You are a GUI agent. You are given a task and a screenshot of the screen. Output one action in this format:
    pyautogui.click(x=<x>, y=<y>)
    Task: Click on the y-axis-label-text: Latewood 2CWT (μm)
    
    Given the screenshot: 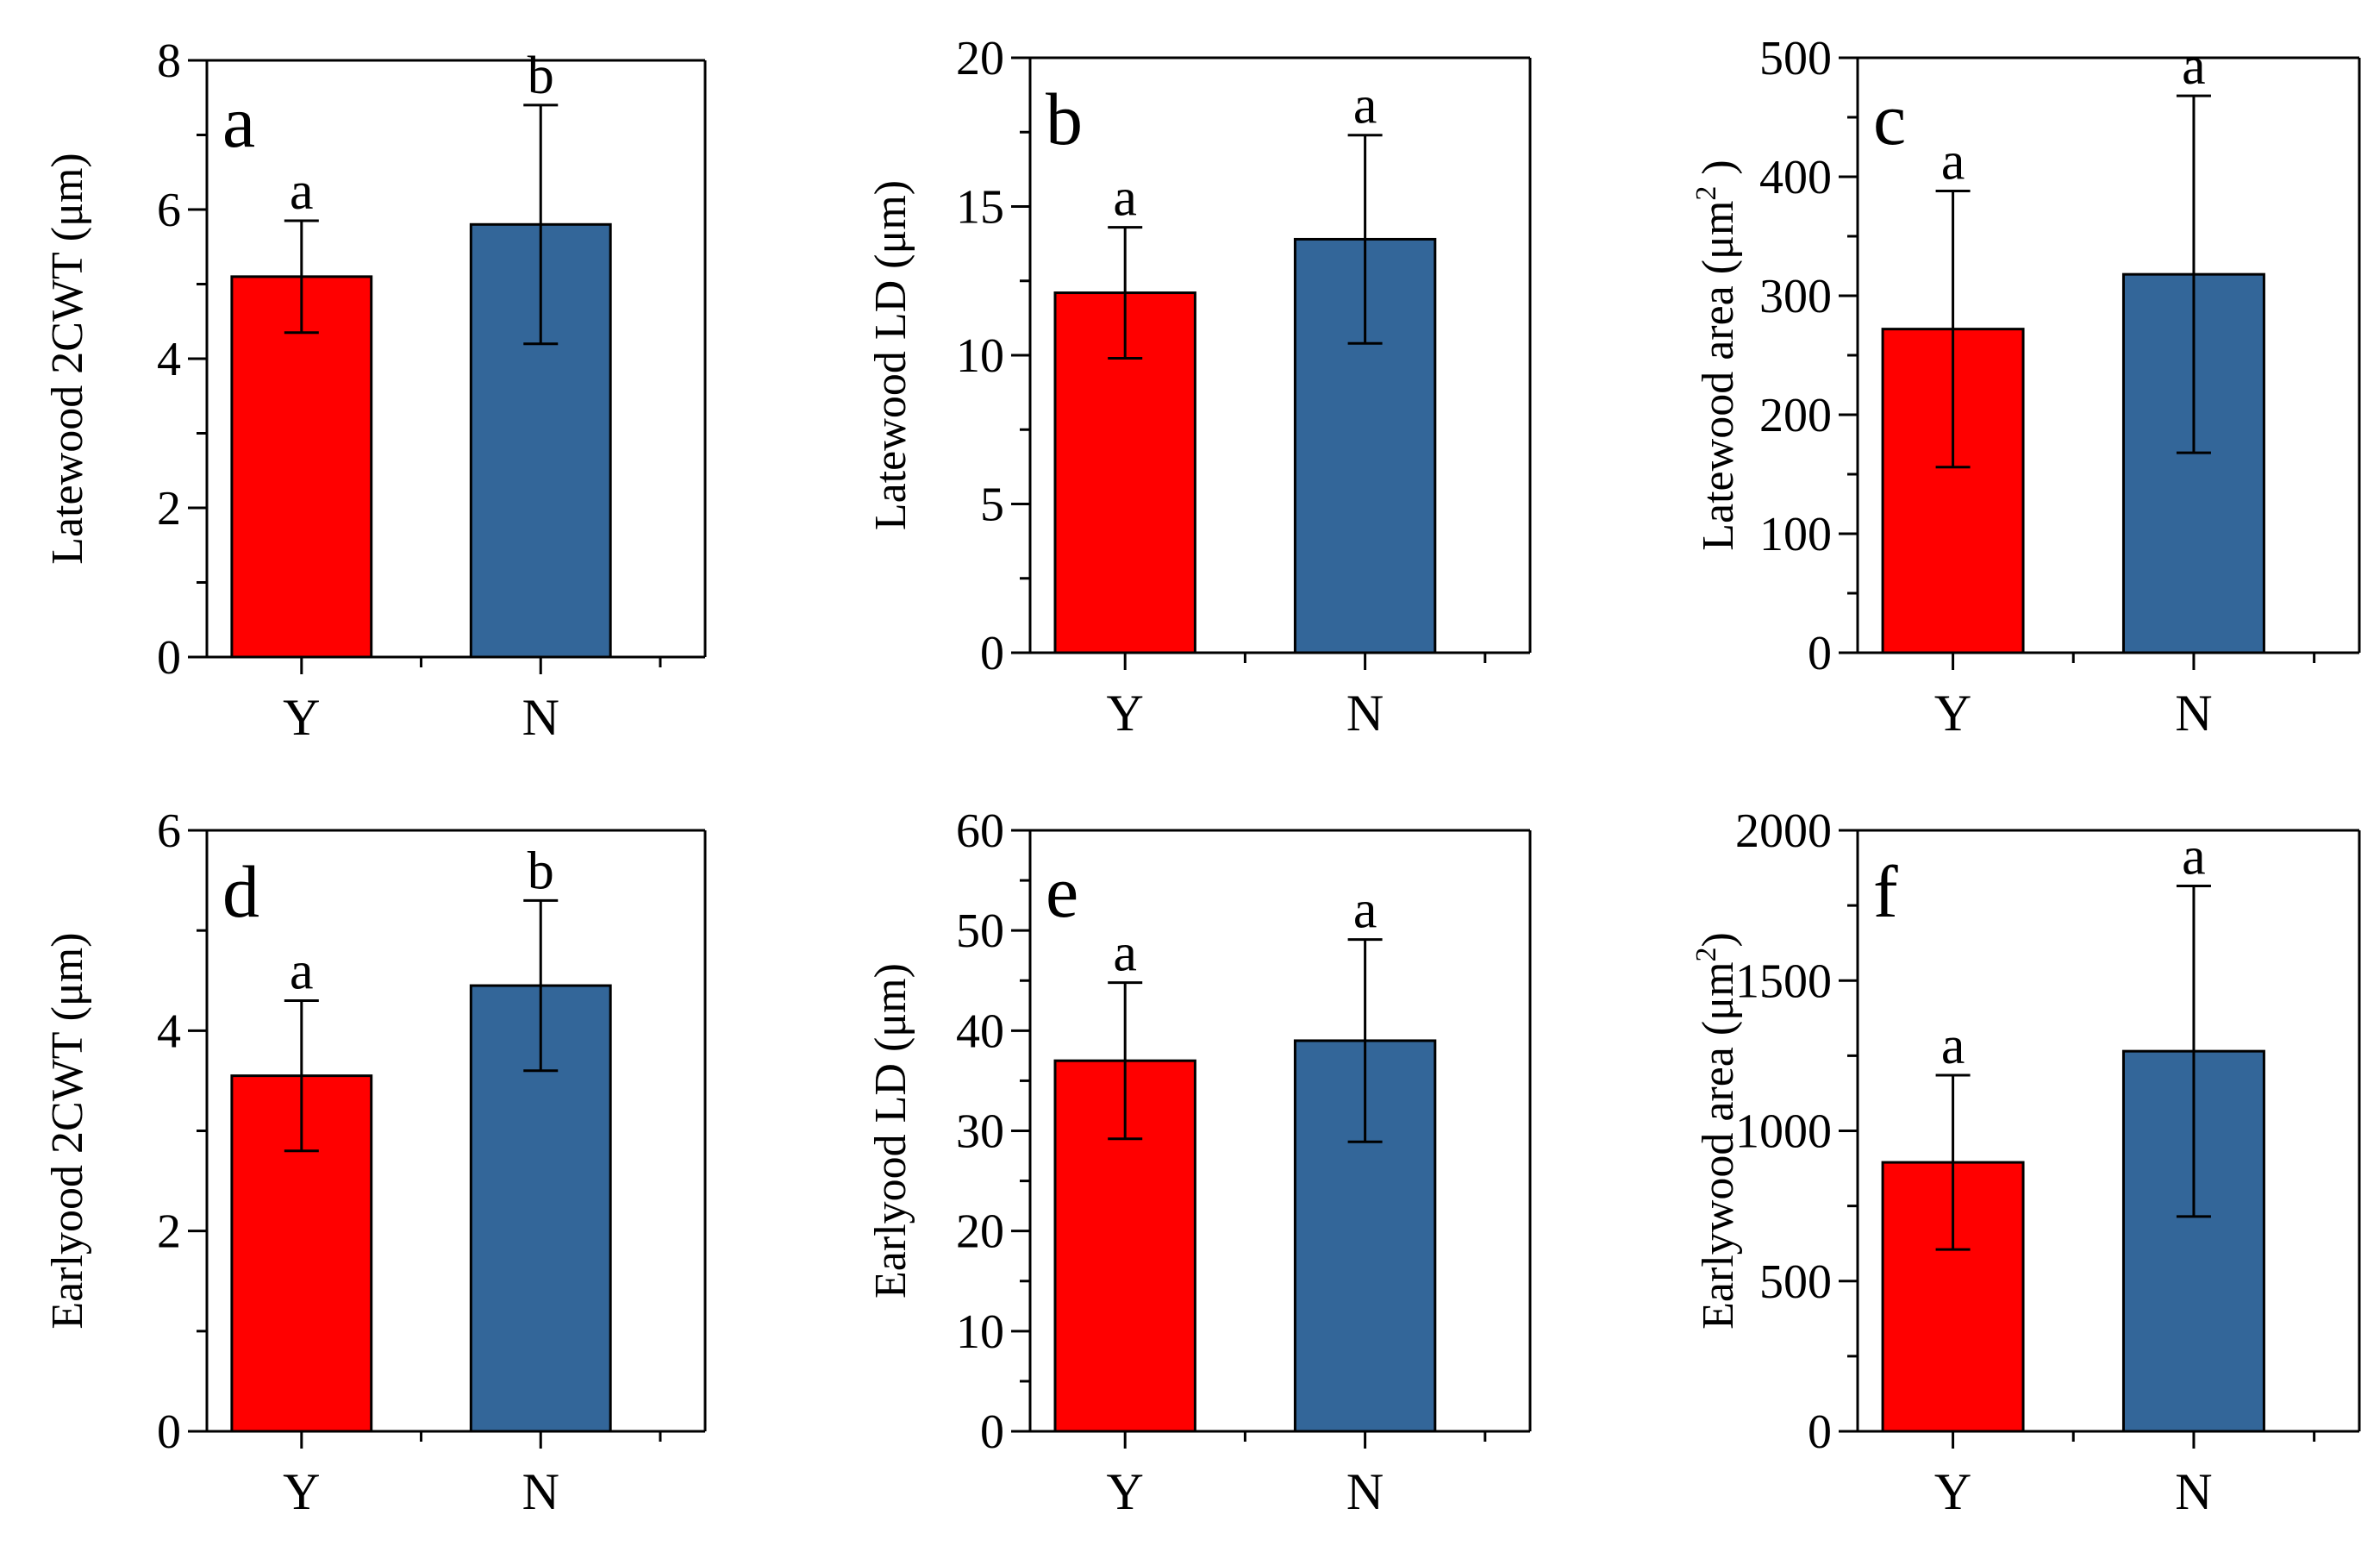 What is the action you would take?
    pyautogui.click(x=68, y=358)
    